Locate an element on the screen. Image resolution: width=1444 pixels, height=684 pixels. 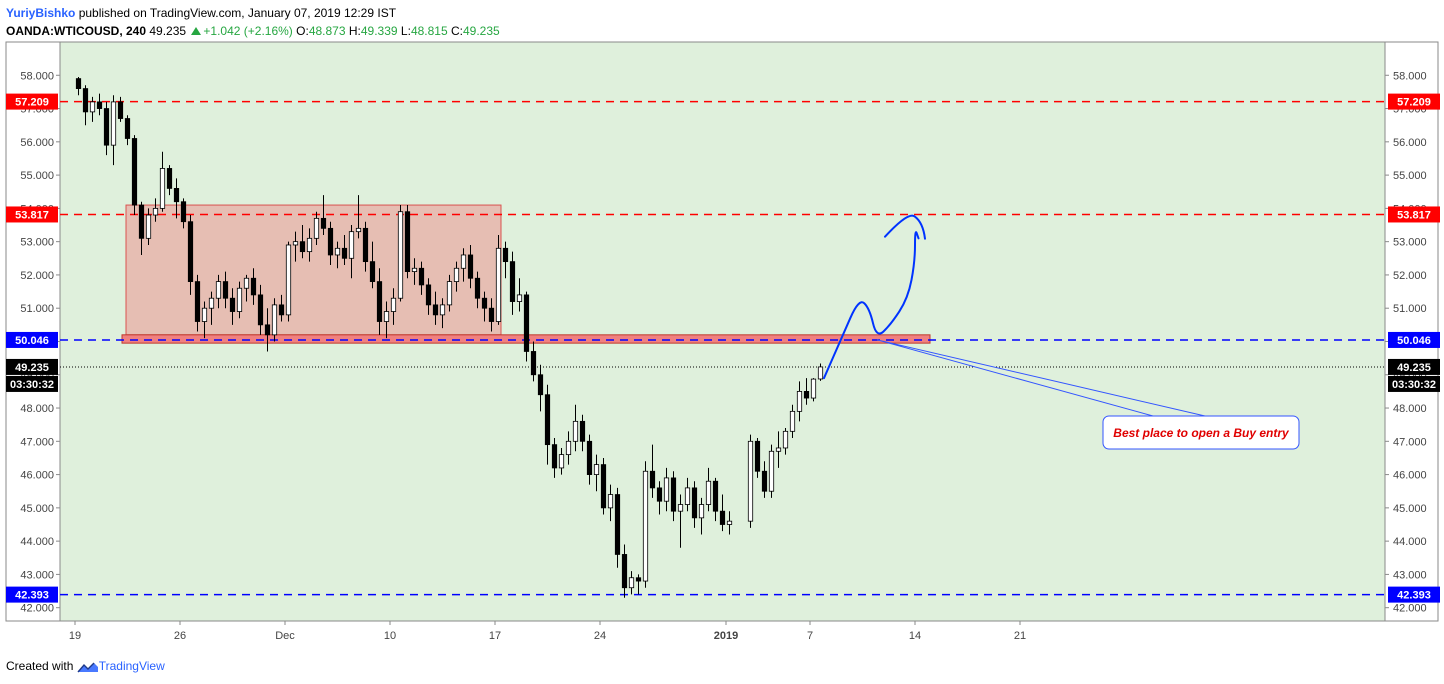
created-with-label: Created with is located at coordinates (40, 666).